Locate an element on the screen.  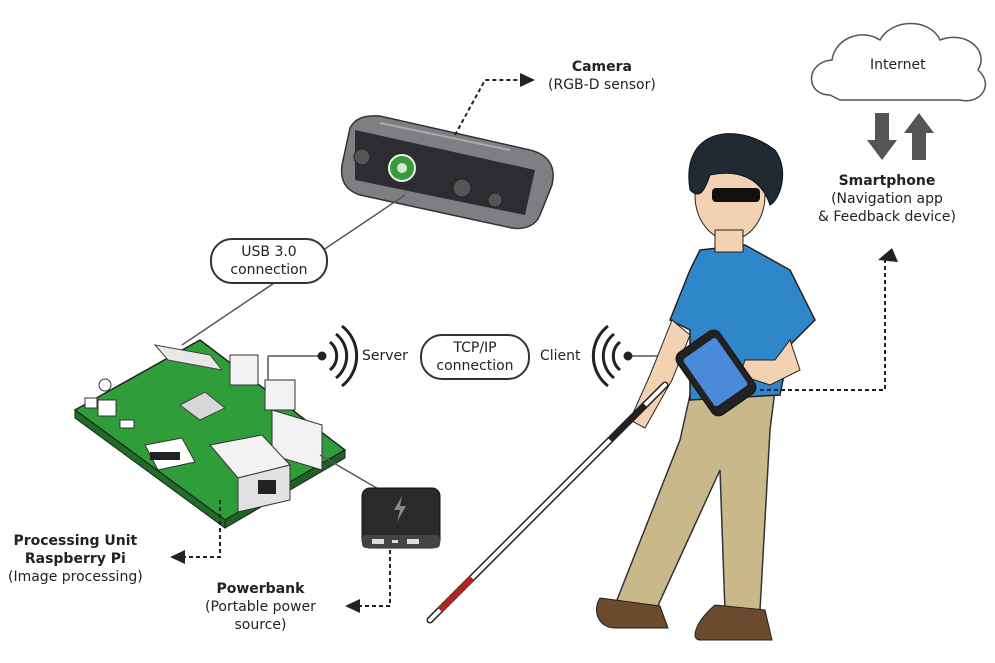
processing-title1: Processing Unit is located at coordinates (75, 541).